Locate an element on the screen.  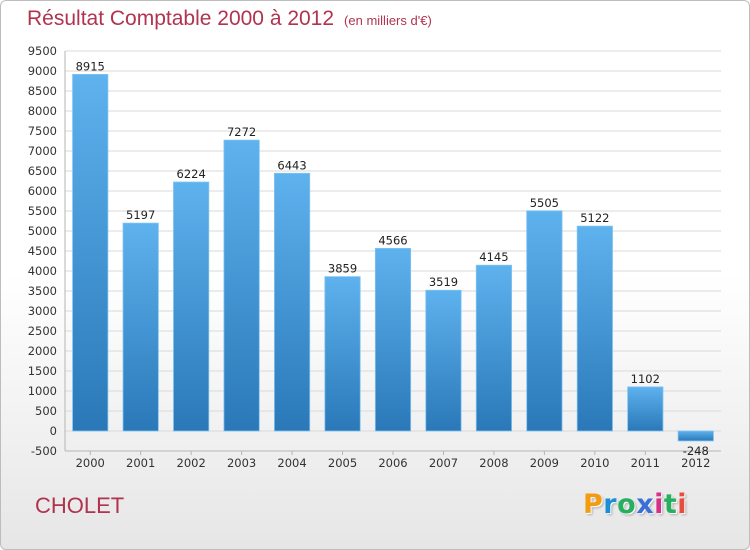
y-tick-label: 5500 is located at coordinates (42, 211).